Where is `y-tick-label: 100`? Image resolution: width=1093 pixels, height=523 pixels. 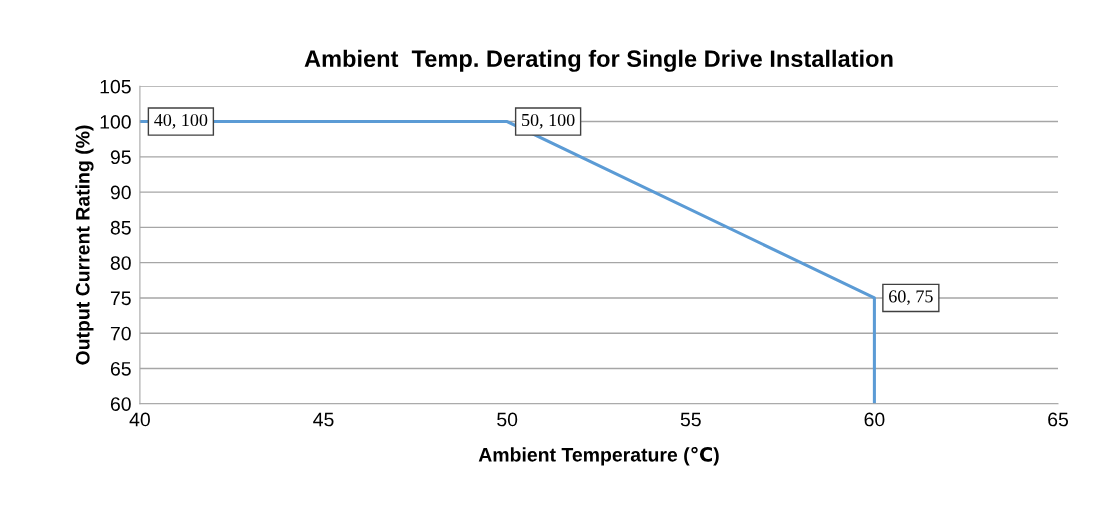 y-tick-label: 100 is located at coordinates (115, 122).